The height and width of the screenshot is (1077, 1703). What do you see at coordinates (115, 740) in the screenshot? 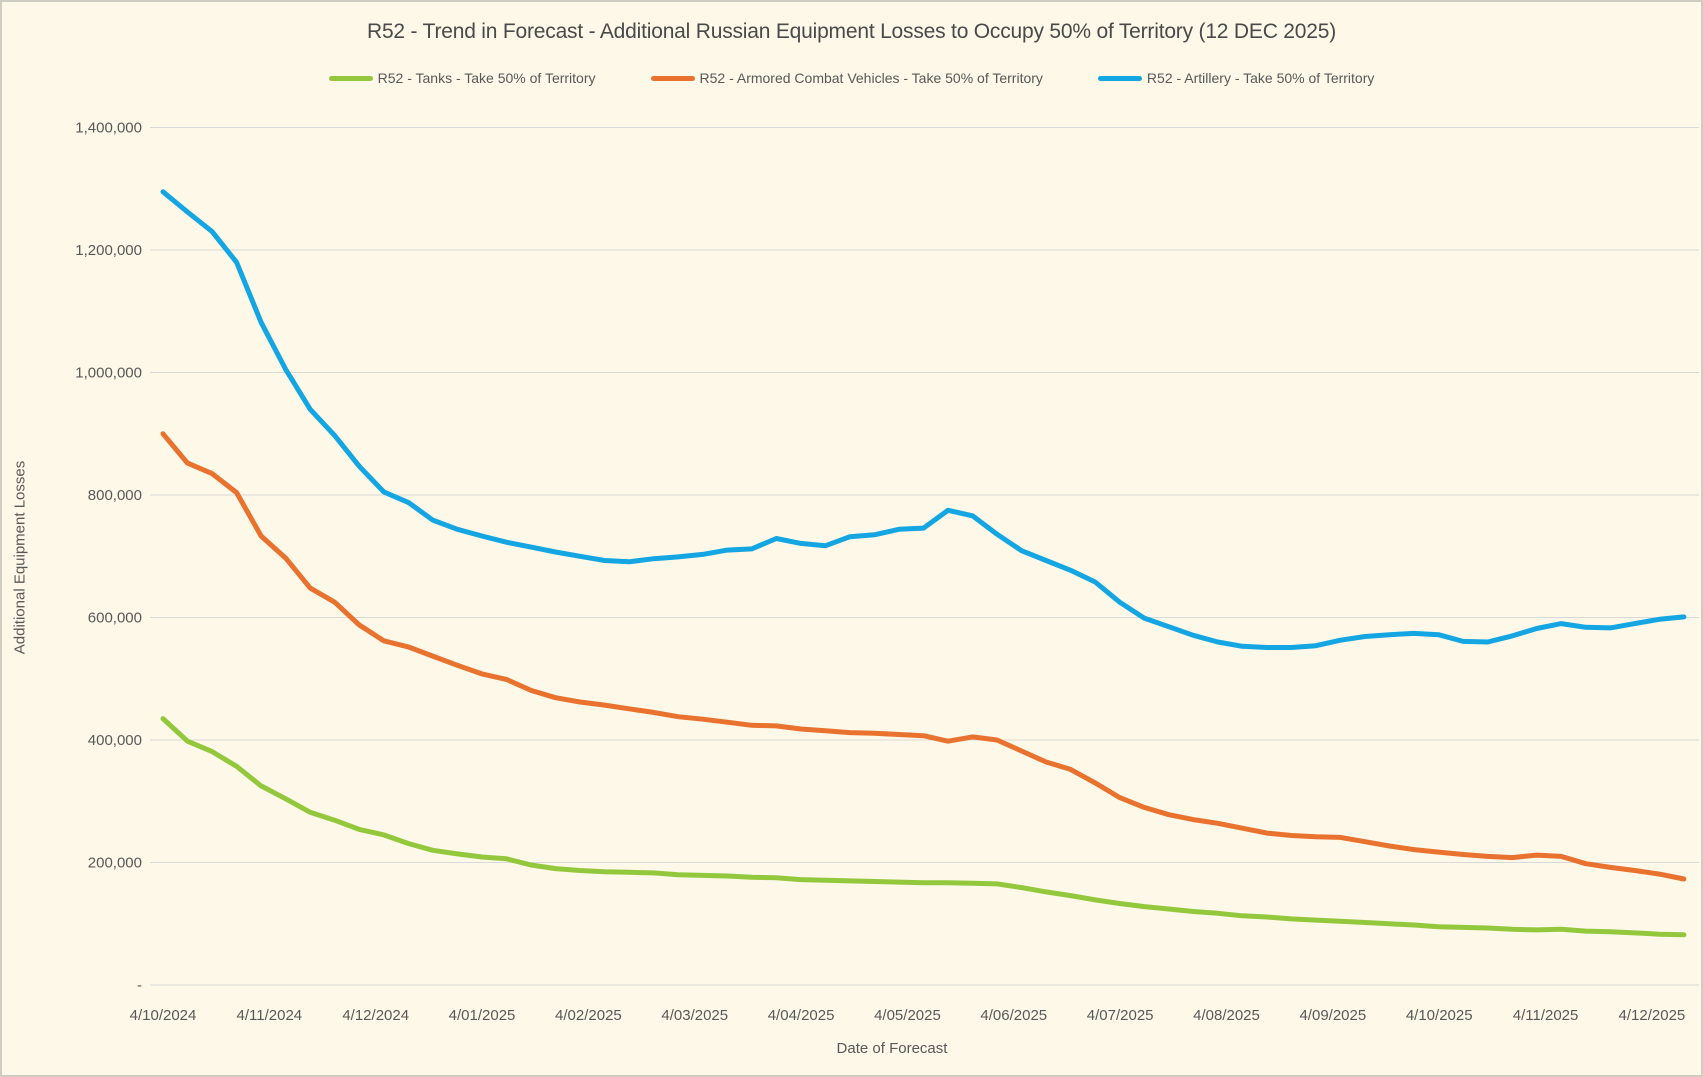
I see `y-tick-label: 400,000` at bounding box center [115, 740].